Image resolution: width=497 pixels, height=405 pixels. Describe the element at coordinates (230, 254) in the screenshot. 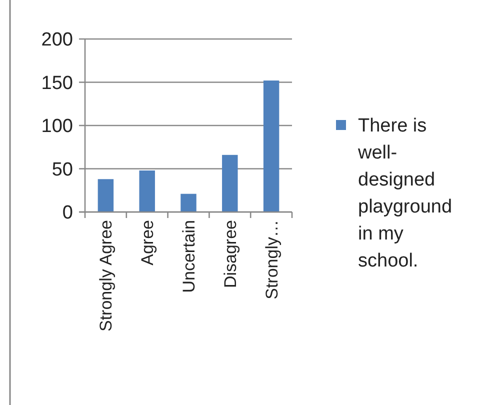

I see `x-tick-label: Disagree` at that location.